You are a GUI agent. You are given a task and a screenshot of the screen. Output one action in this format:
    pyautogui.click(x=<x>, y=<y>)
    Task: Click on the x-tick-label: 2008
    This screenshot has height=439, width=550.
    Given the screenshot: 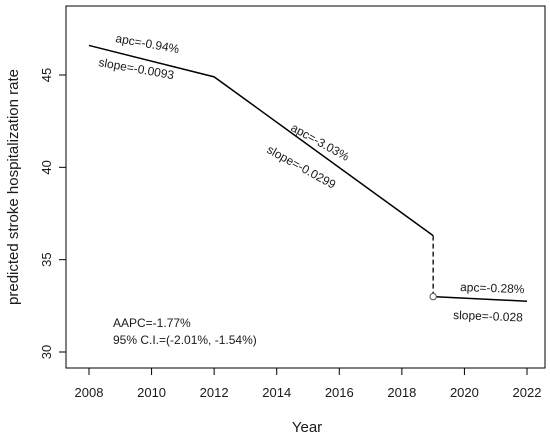 What is the action you would take?
    pyautogui.click(x=89, y=392)
    